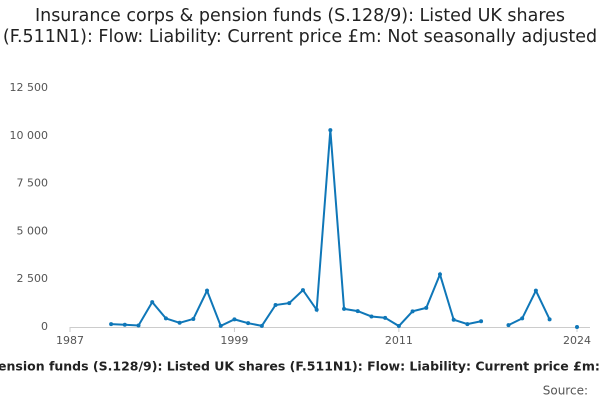 This screenshot has width=600, height=400. What do you see at coordinates (33, 183) in the screenshot?
I see `y-tick-label: 7 500` at bounding box center [33, 183].